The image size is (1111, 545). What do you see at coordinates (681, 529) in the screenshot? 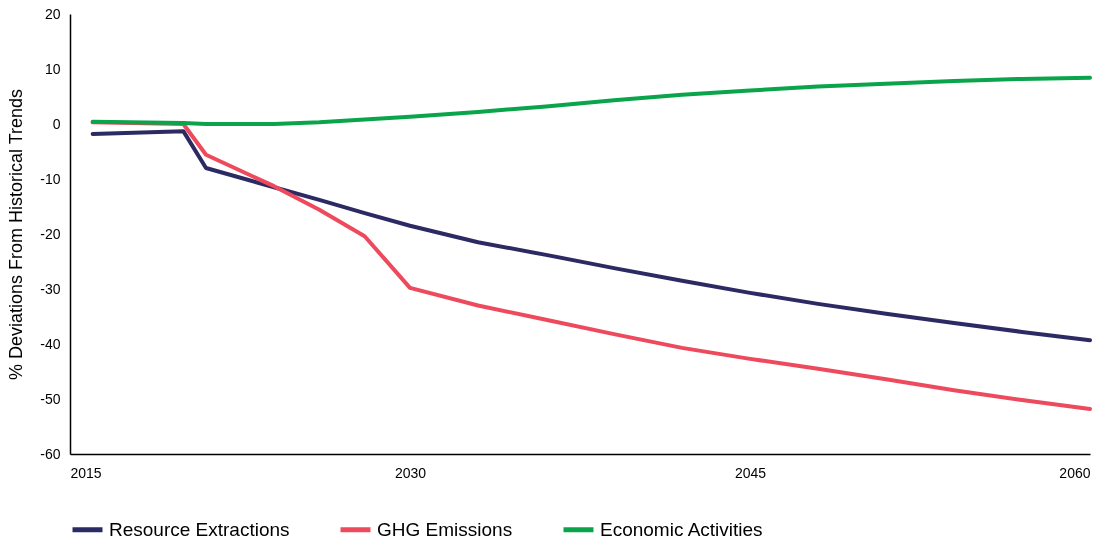
I see `legend-label: Economic Activities` at bounding box center [681, 529].